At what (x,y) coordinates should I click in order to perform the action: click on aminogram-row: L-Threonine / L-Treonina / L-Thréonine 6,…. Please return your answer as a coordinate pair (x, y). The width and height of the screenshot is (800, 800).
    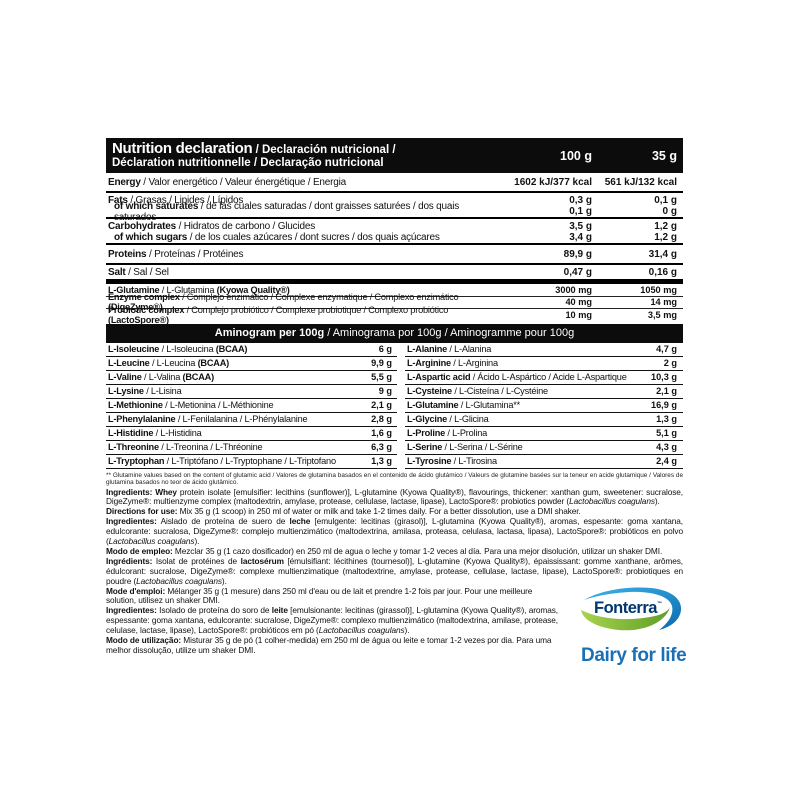
    Looking at the image, I should click on (251, 448).